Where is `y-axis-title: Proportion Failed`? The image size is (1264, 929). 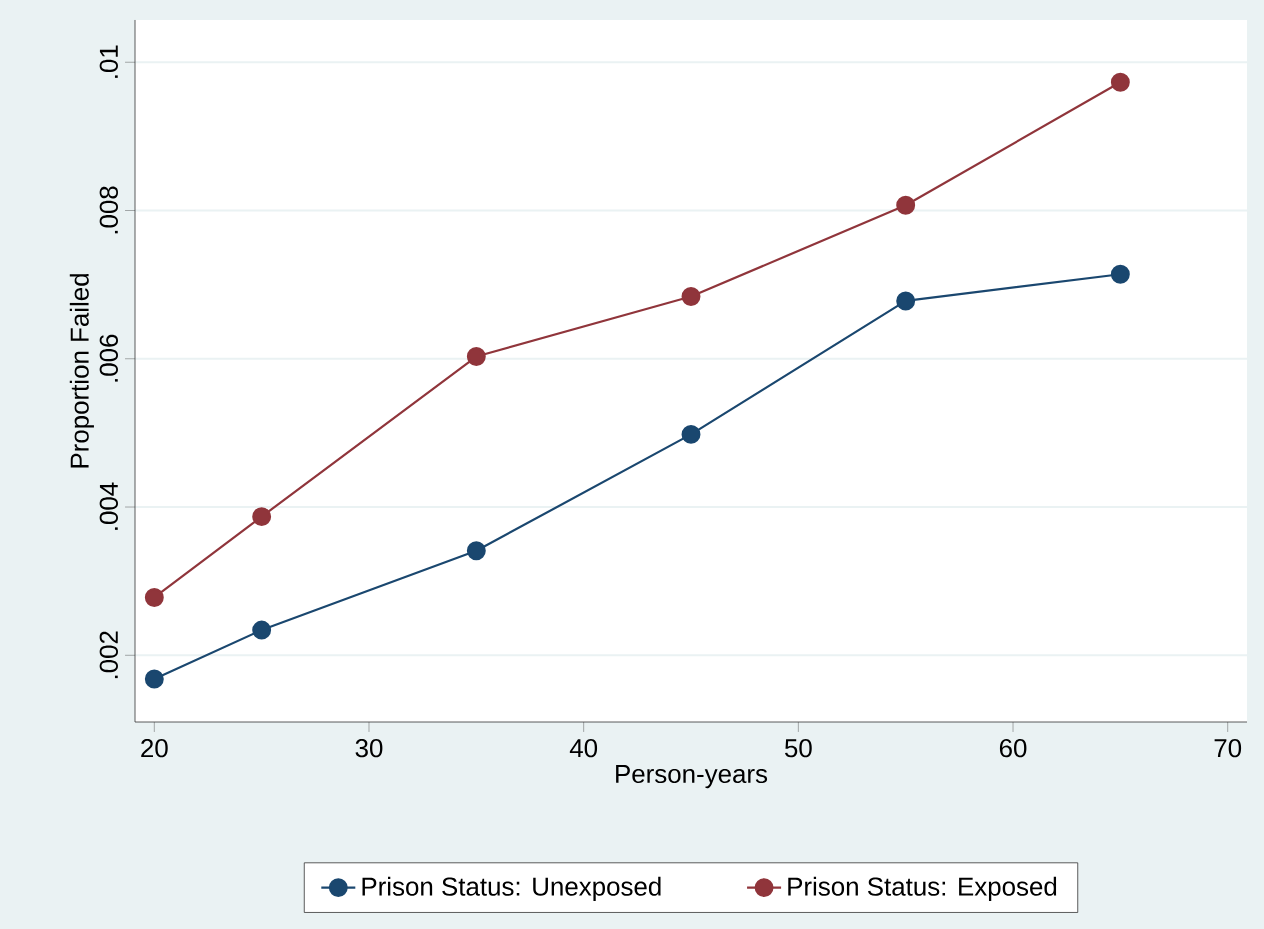
y-axis-title: Proportion Failed is located at coordinates (81, 371).